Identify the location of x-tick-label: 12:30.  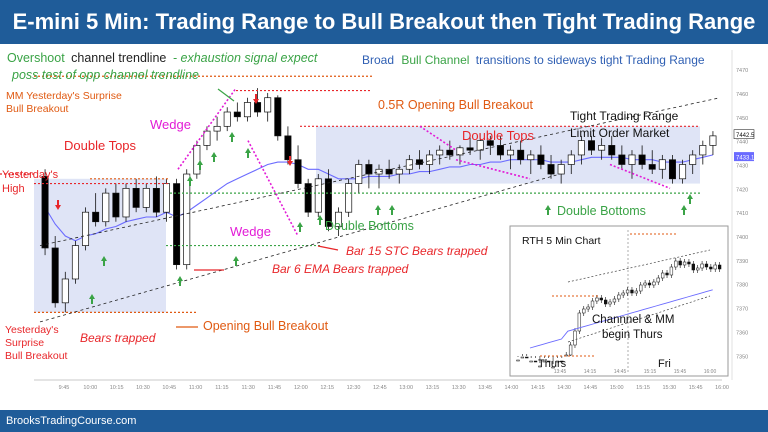
(354, 388).